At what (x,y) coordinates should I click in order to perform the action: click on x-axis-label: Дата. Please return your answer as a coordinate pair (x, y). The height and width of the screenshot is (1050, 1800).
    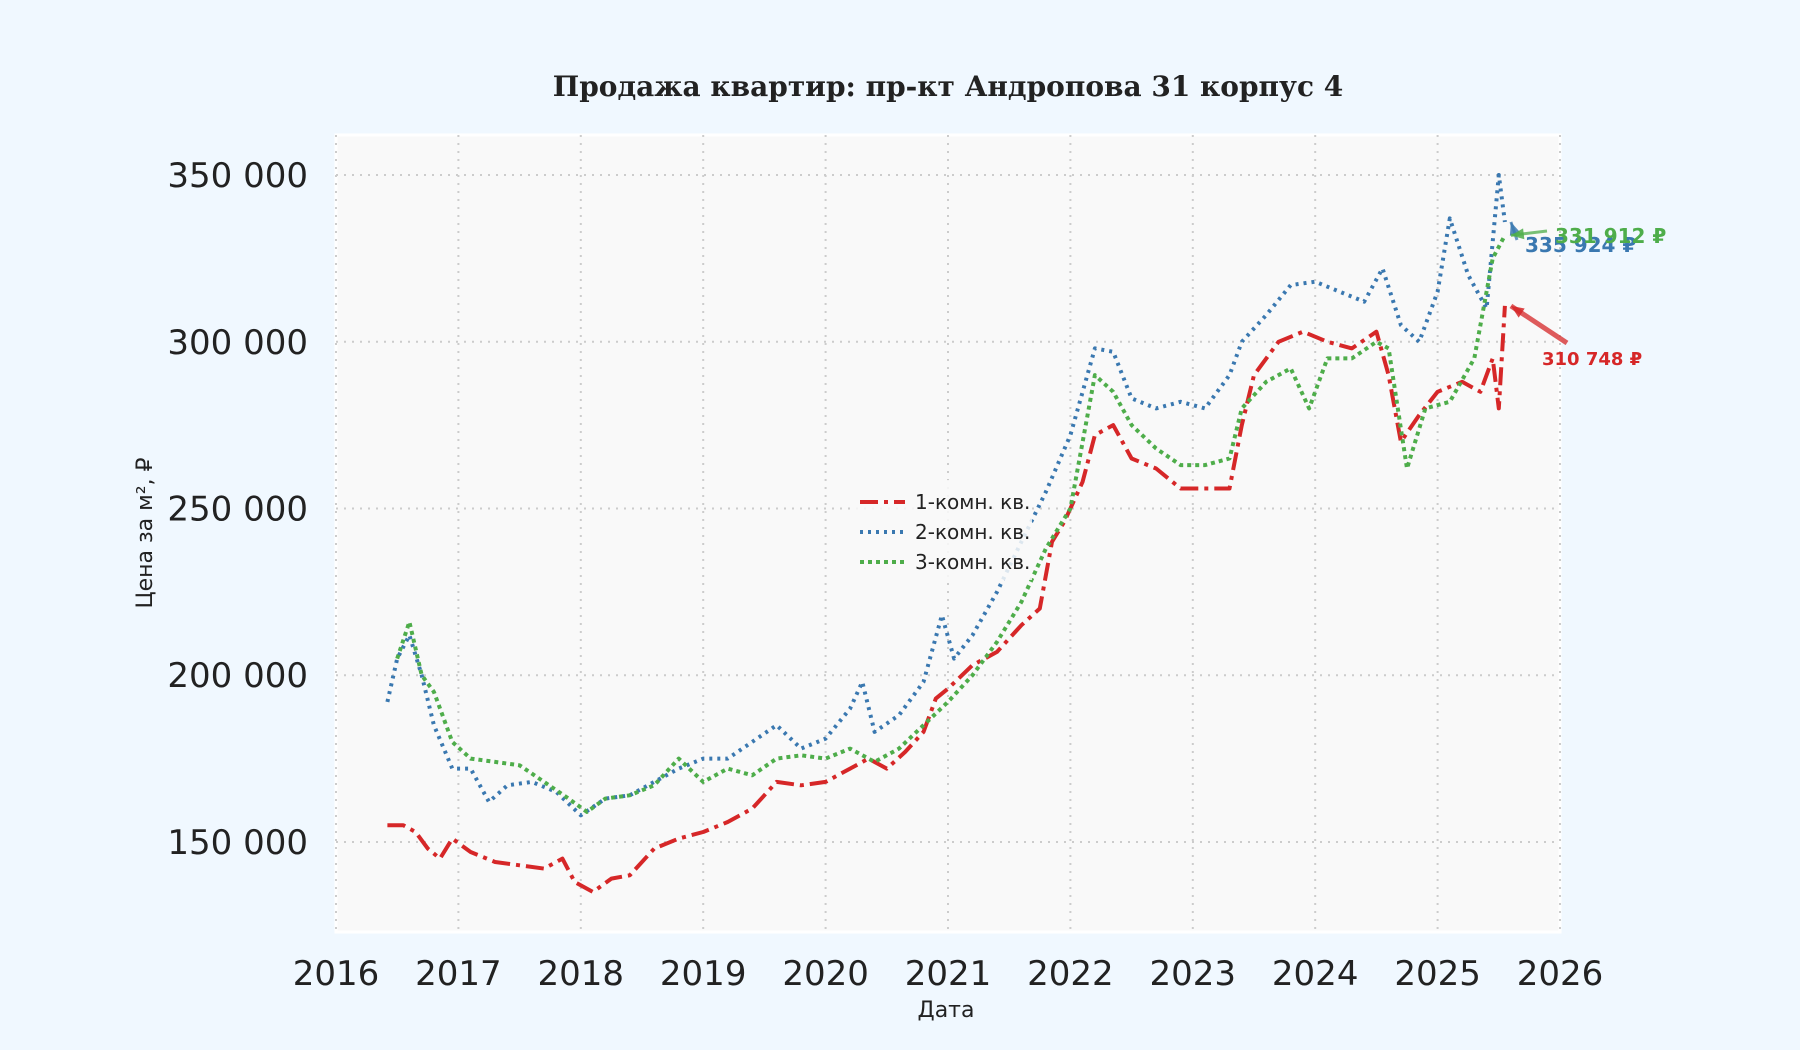
    Looking at the image, I should click on (946, 1010).